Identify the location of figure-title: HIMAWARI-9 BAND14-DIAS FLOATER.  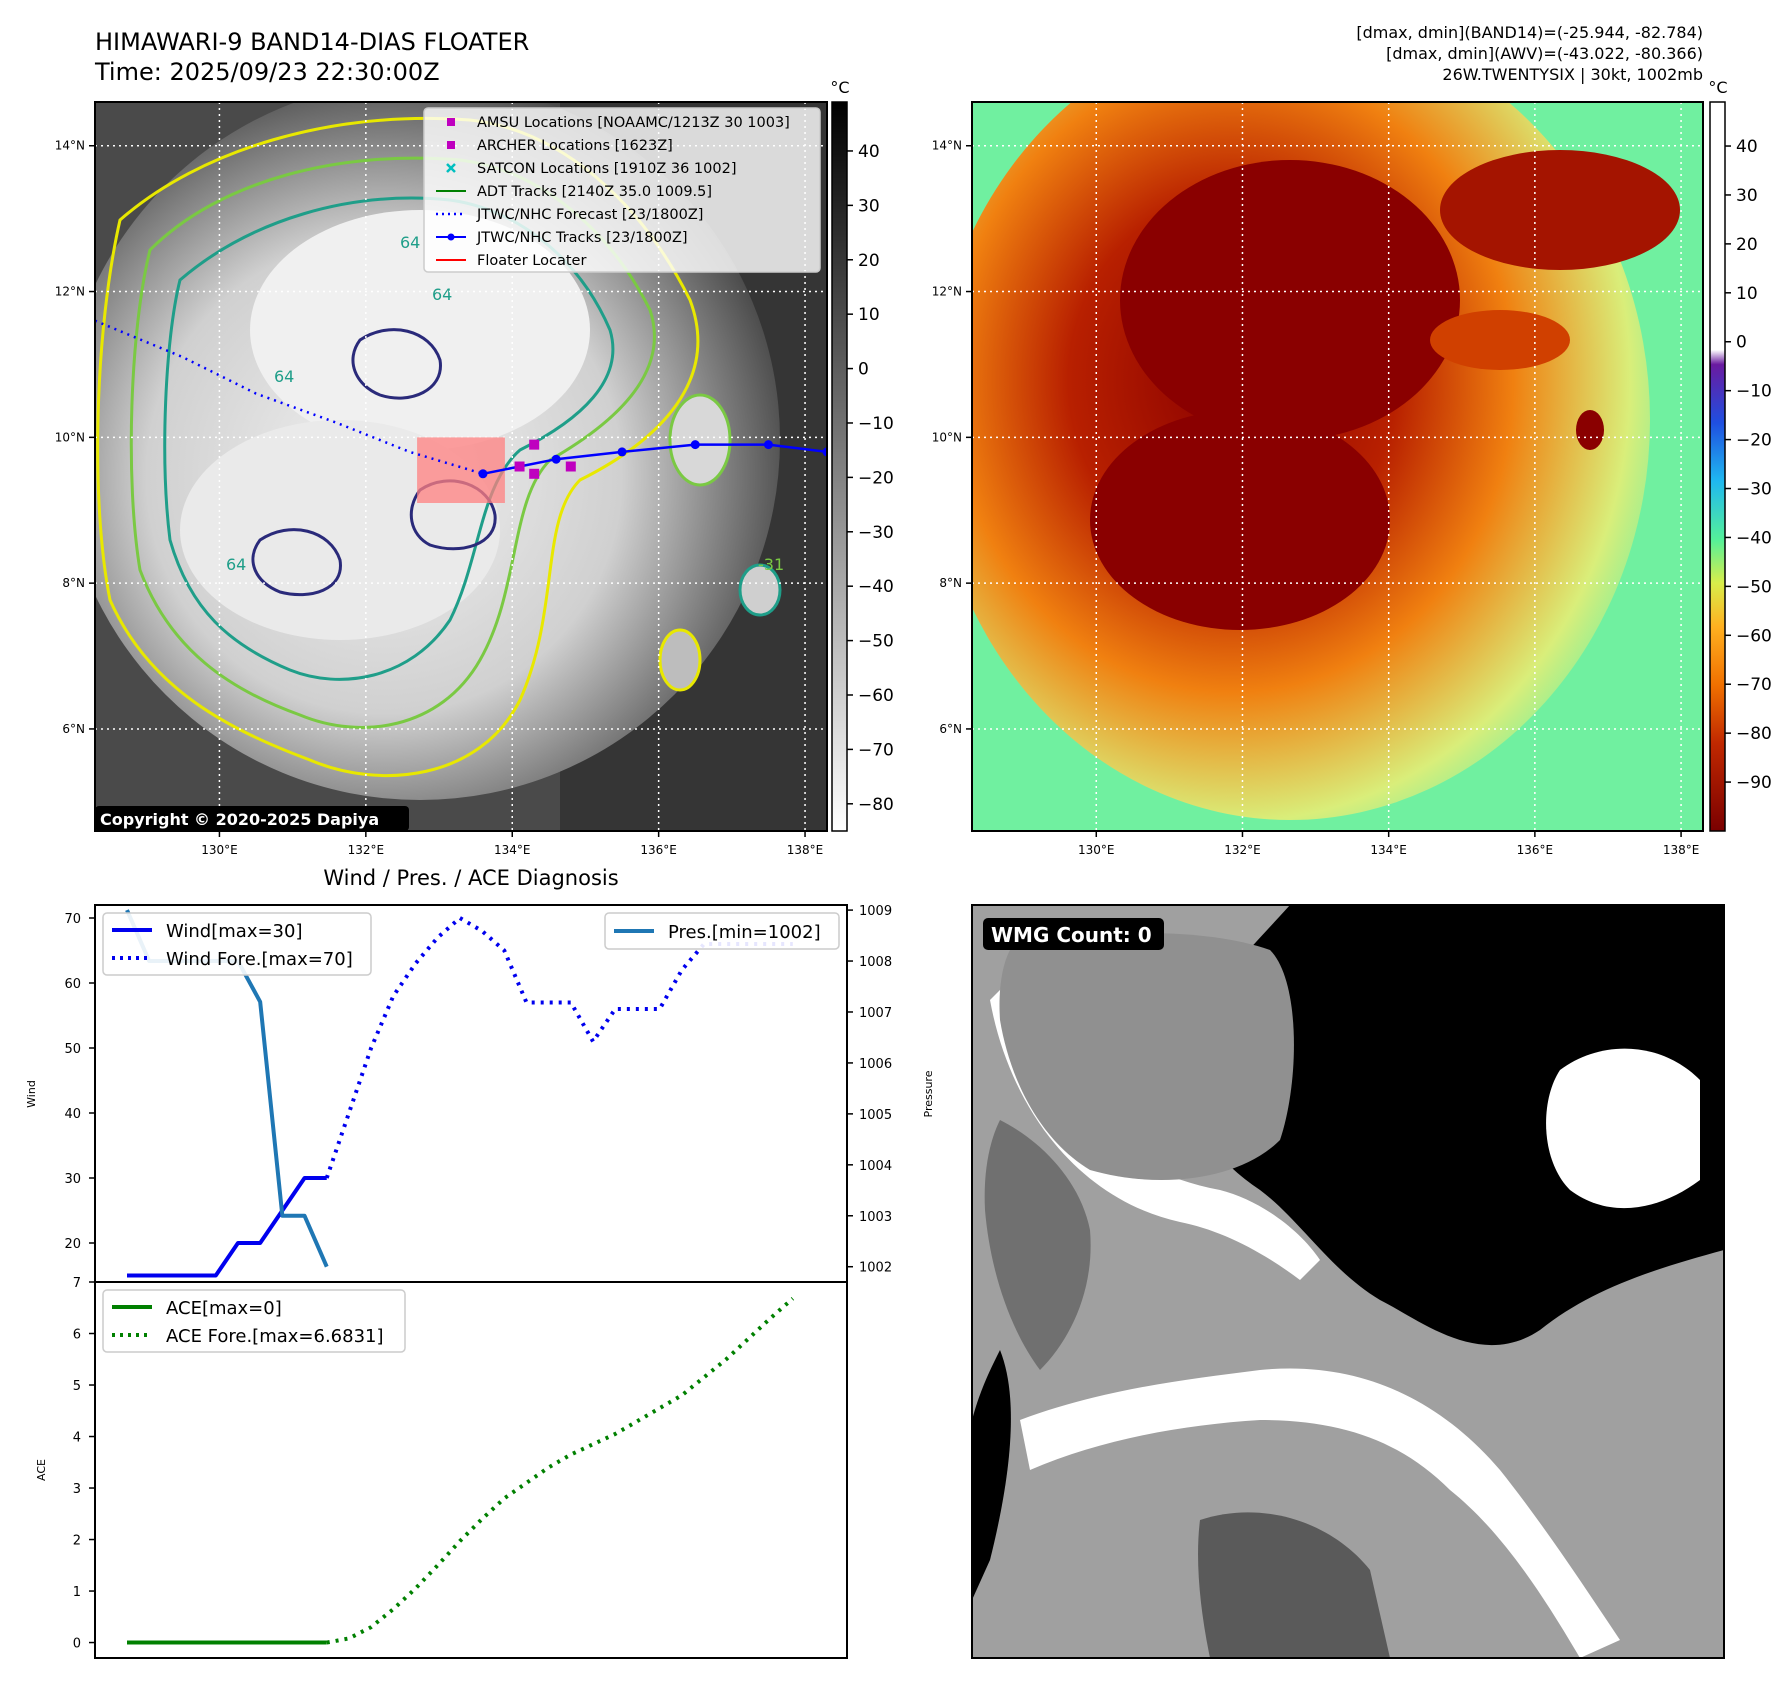
(312, 42).